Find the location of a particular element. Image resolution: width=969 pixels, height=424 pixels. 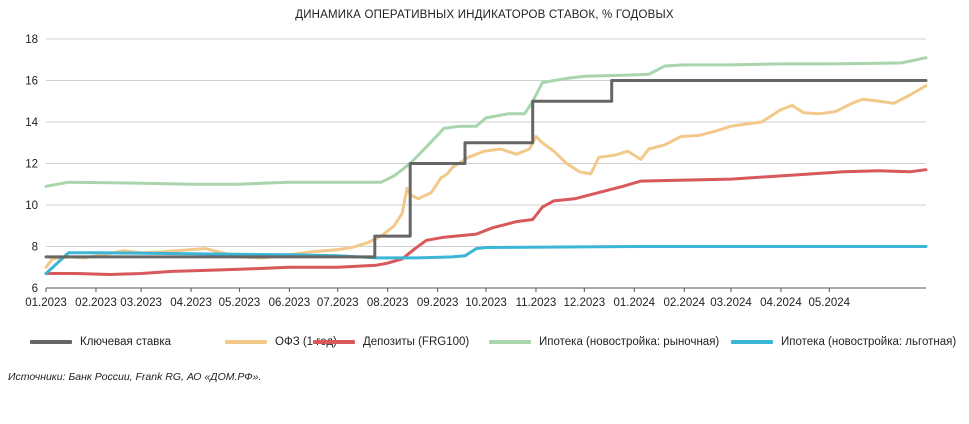

y-tick-label: 14 is located at coordinates (31, 123).